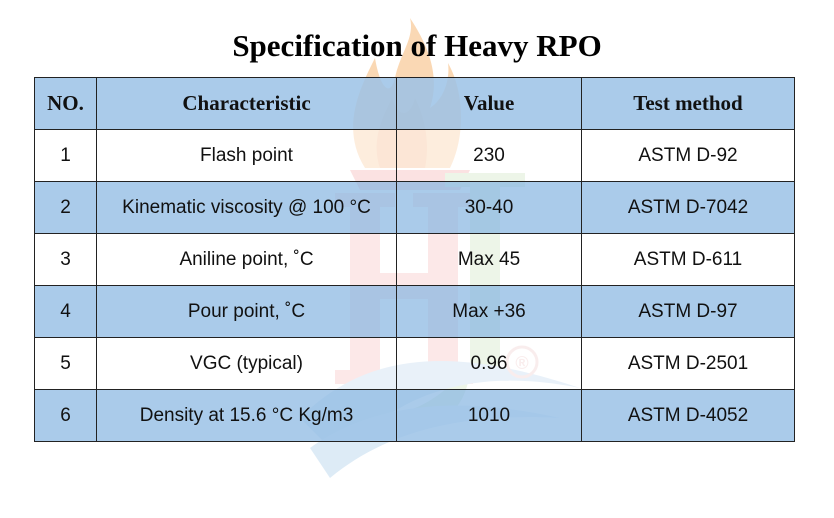 The height and width of the screenshot is (518, 834). Describe the element at coordinates (246, 259) in the screenshot. I see `cell-characteristic: Aniline point, ˚C` at that location.